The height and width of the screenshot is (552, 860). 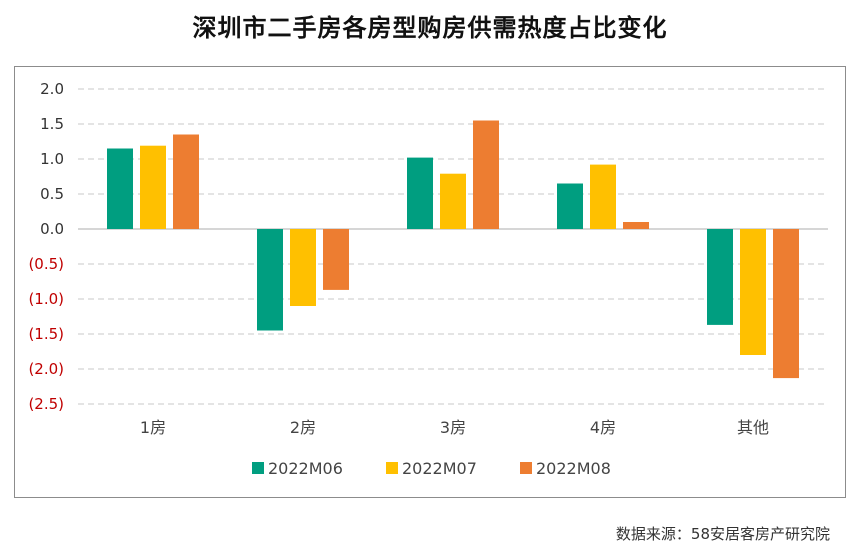 I want to click on y-tick-label: (2.5), so click(x=46, y=404).